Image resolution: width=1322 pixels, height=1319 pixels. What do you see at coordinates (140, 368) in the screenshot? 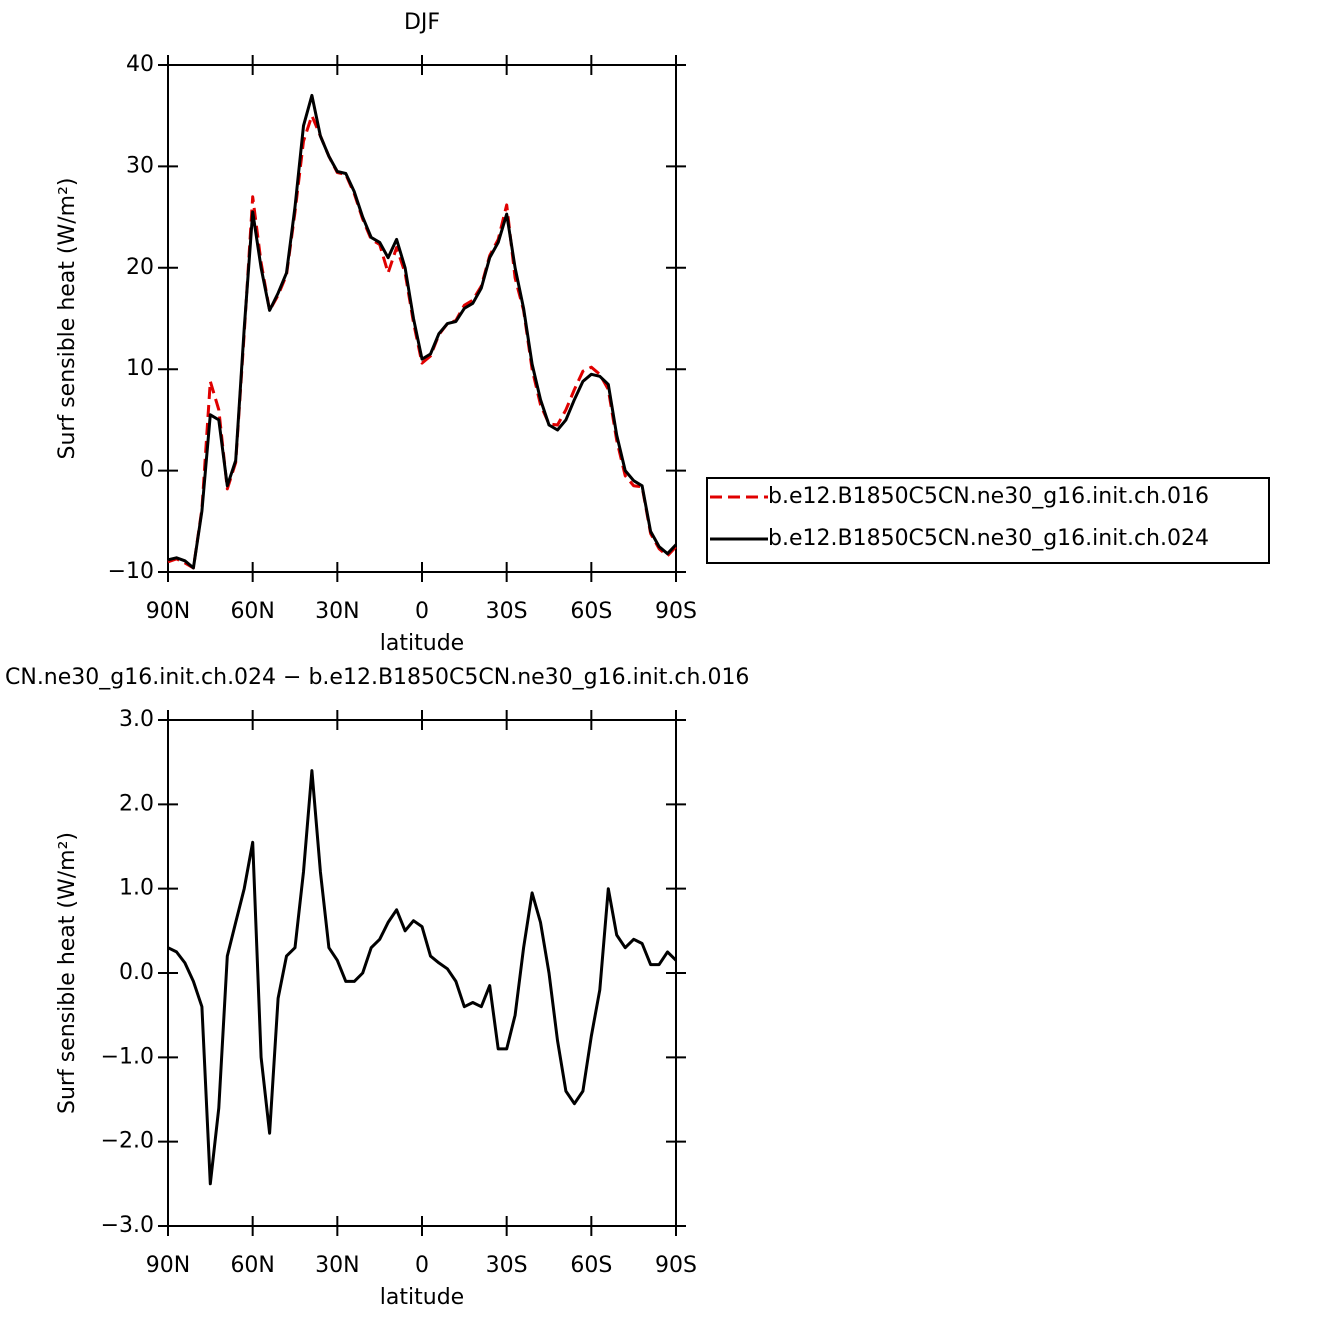
I see `y-tick-label: 10` at bounding box center [140, 368].